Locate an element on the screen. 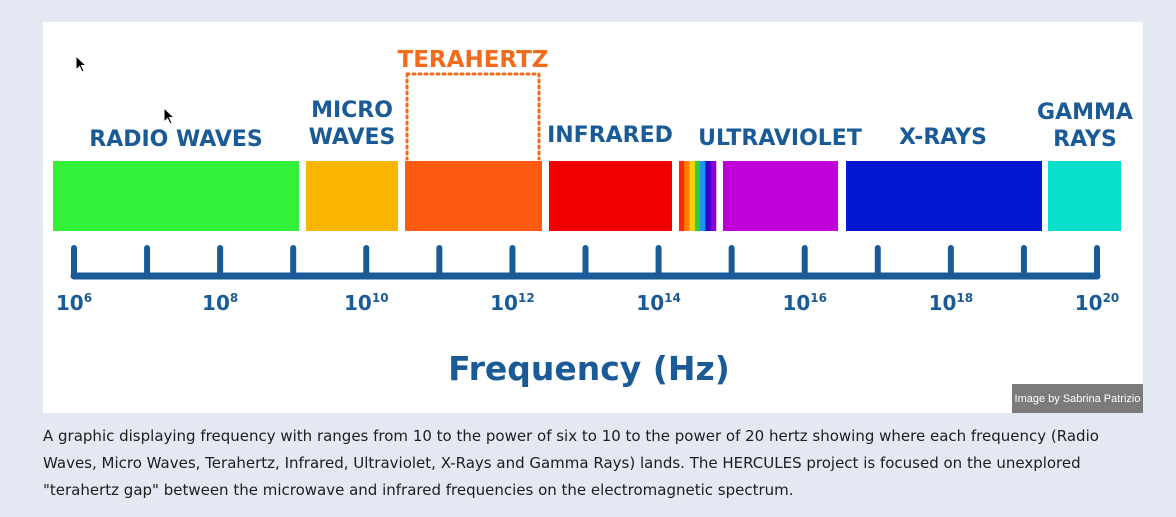  tick-label: 1010 is located at coordinates (366, 303).